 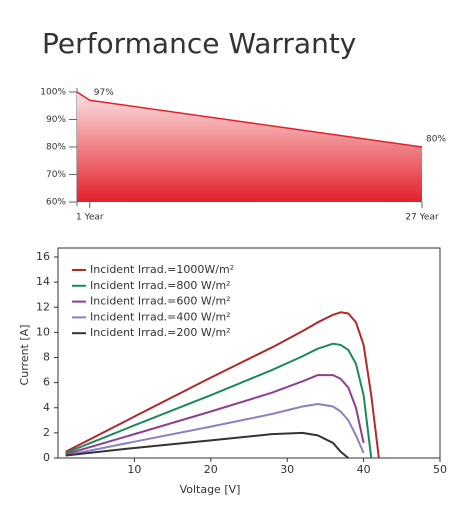 What do you see at coordinates (104, 93) in the screenshot?
I see `data-label: 97%` at bounding box center [104, 93].